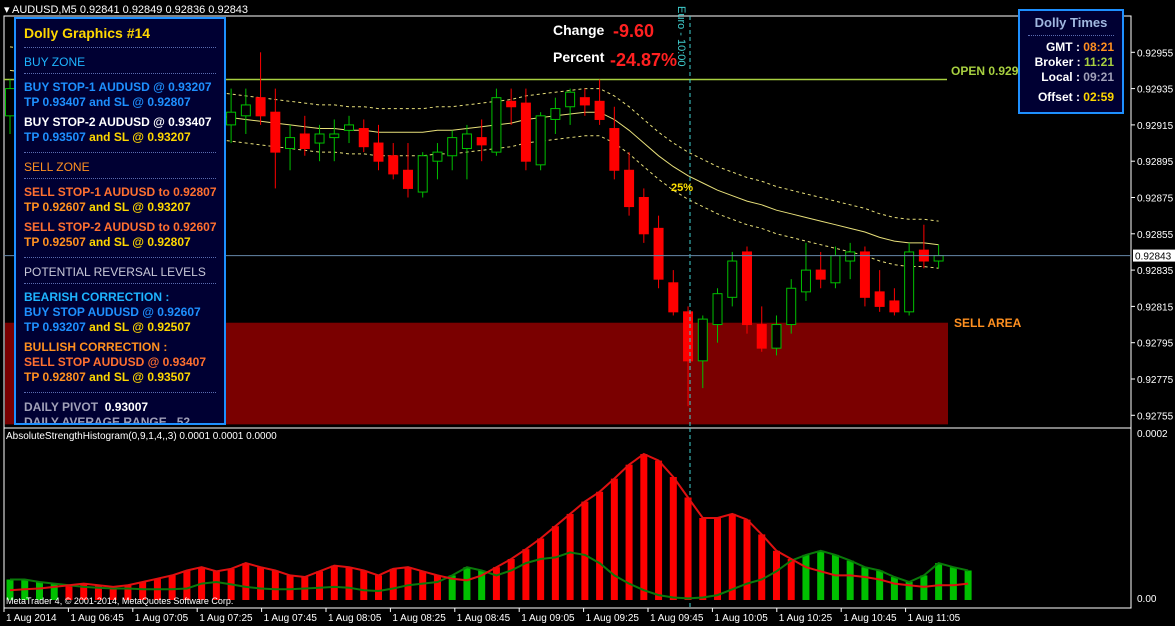 The image size is (1175, 626). What do you see at coordinates (634, 31) in the screenshot?
I see `change-value: -9.60` at bounding box center [634, 31].